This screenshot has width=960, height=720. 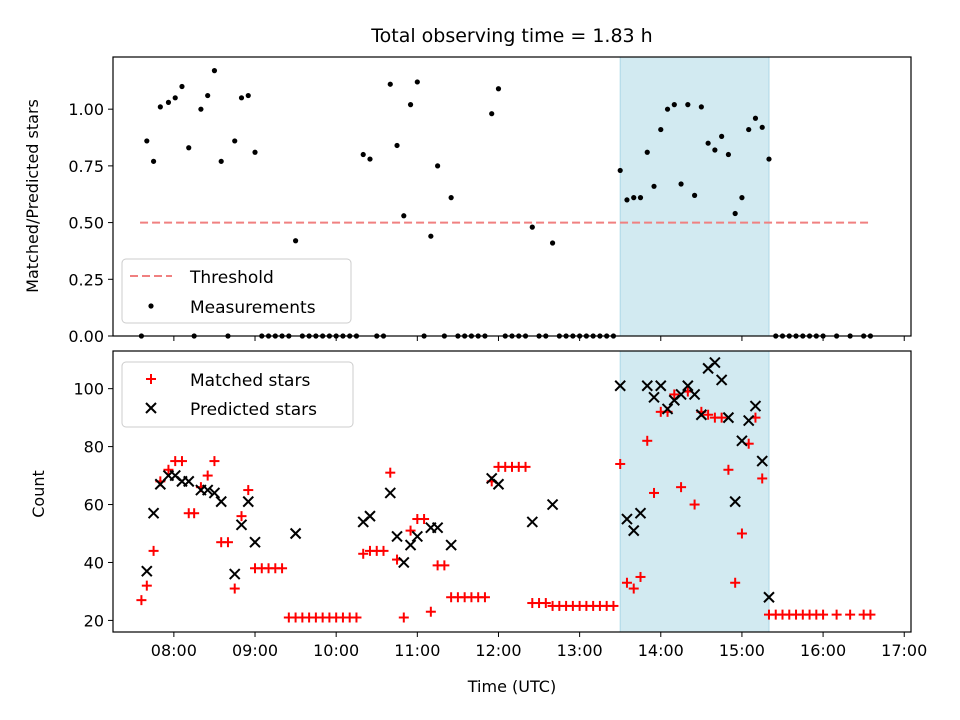 I want to click on x-axis-label: Time (UTC), so click(x=511, y=686).